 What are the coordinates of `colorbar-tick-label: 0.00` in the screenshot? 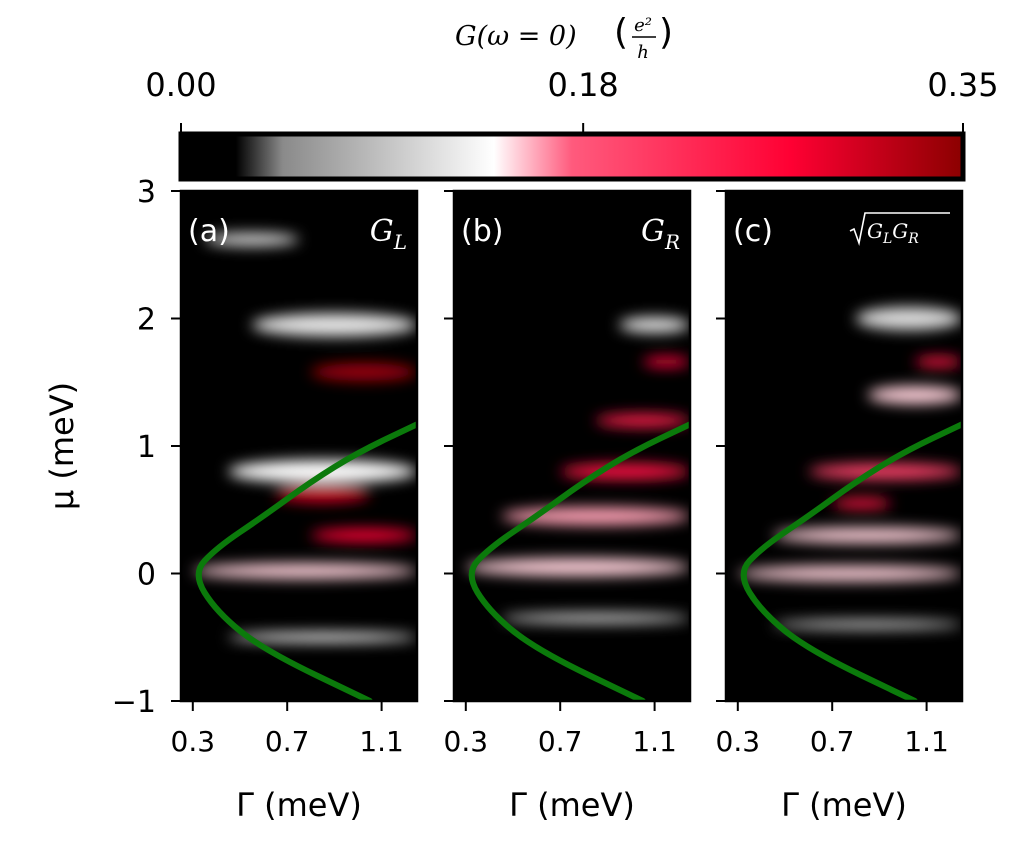 It's located at (180, 85).